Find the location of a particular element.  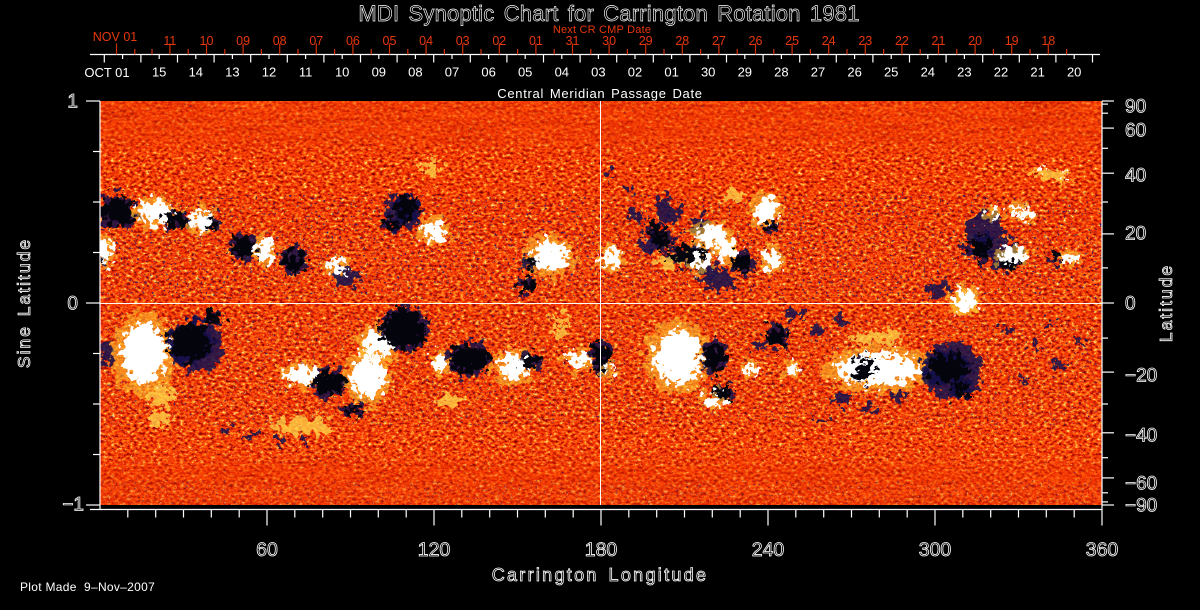

svg-text: 40 is located at coordinates (1135, 176).